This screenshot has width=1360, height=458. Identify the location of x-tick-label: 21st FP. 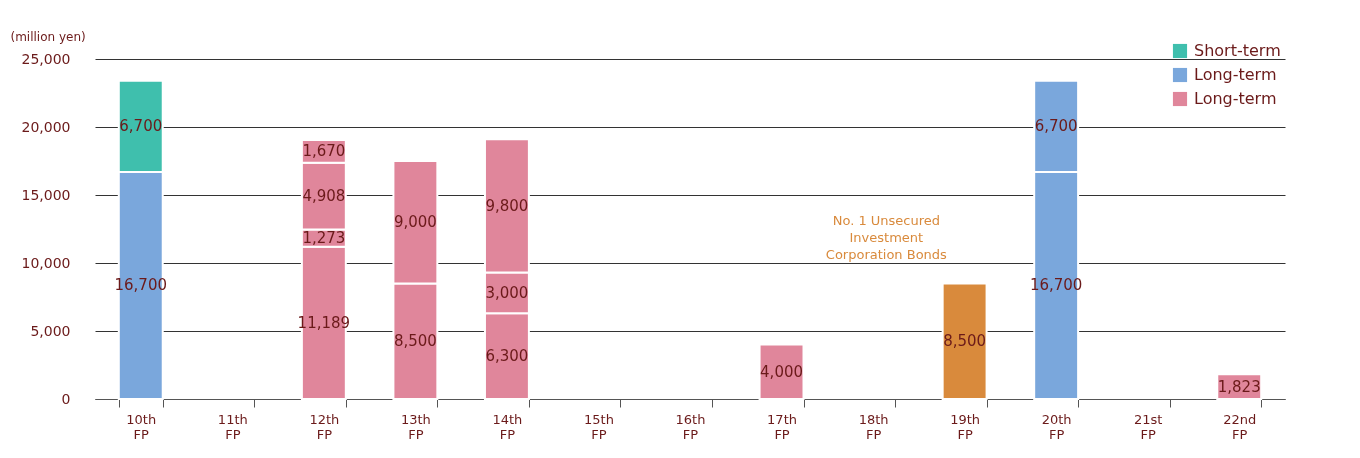
(1148, 426).